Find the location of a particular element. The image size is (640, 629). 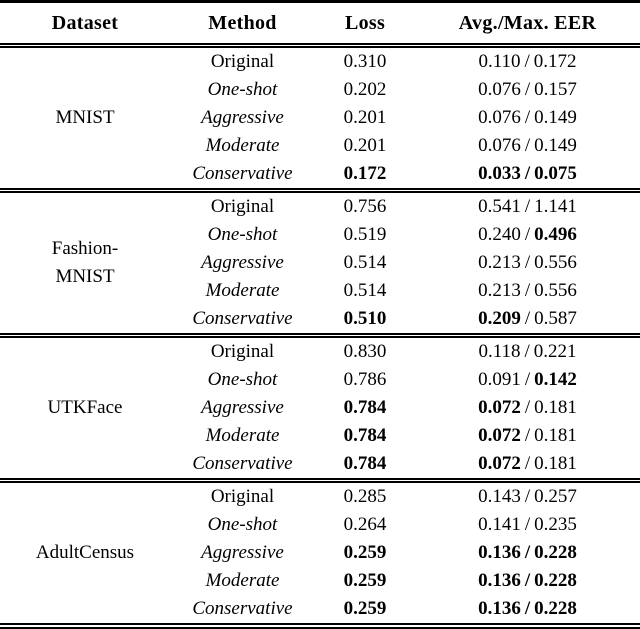

loss-value: 0.830 is located at coordinates (365, 351).